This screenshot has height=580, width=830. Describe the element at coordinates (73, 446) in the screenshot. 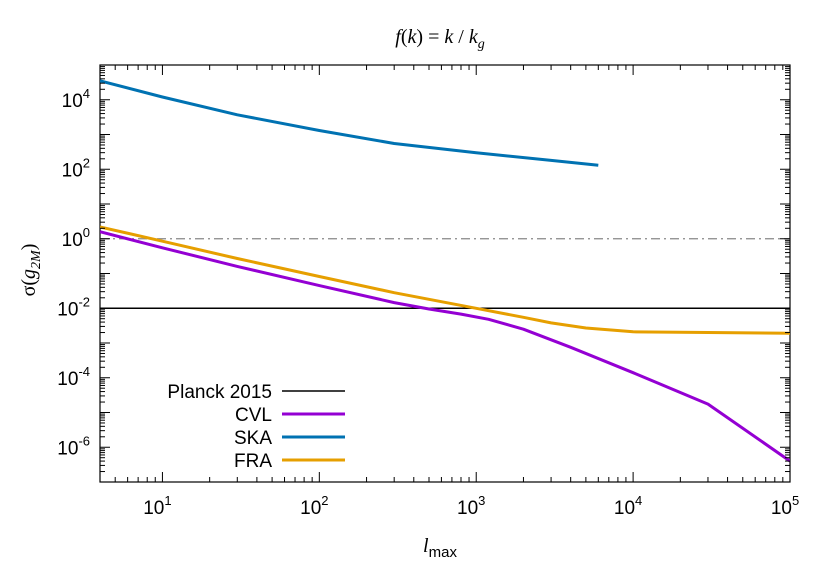

I see `y-tick-label: 10⁻⁶` at that location.